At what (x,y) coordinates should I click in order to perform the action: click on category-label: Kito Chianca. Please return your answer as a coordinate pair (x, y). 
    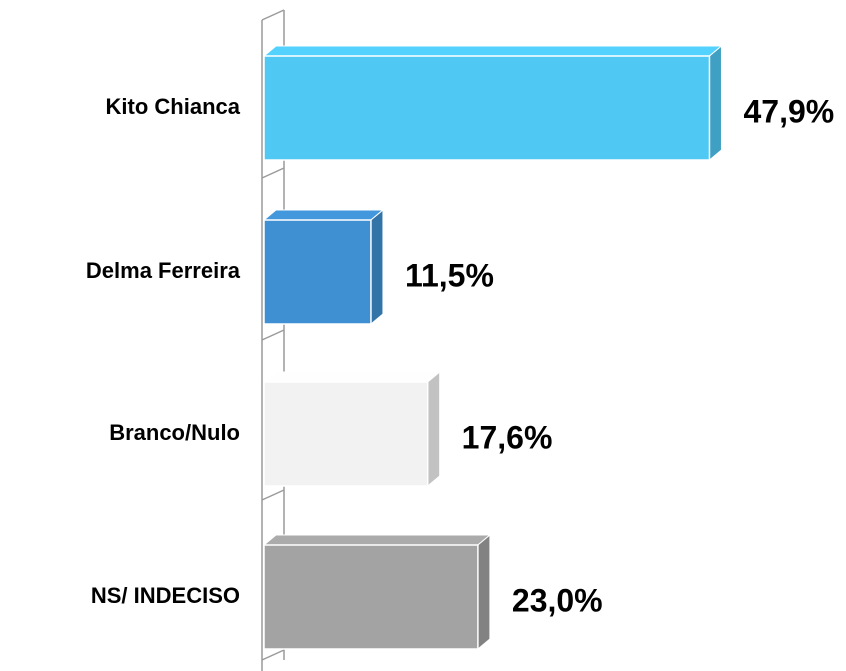
    Looking at the image, I should click on (173, 106).